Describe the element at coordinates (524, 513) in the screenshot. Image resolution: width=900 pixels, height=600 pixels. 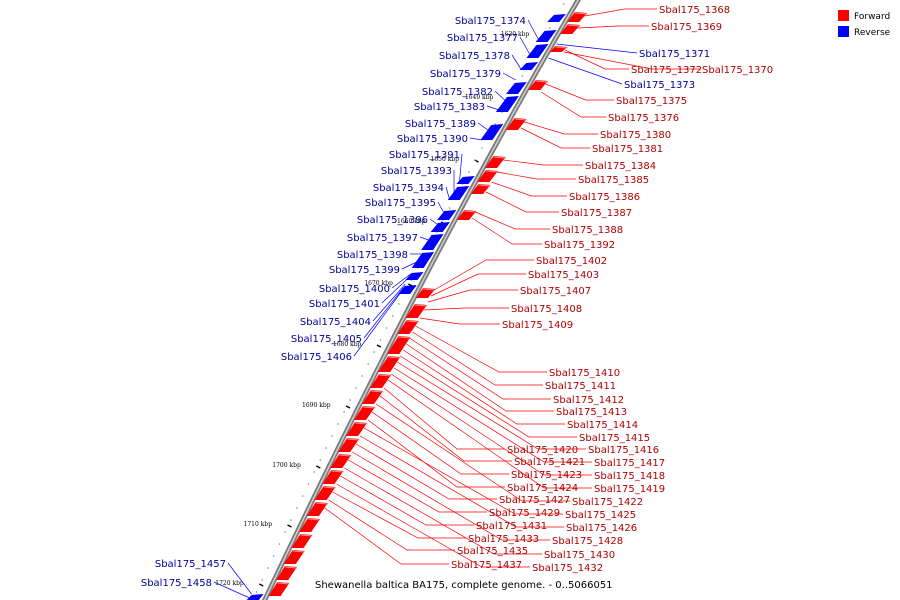
I see `forward-gene-label: Sbal175_1429` at that location.